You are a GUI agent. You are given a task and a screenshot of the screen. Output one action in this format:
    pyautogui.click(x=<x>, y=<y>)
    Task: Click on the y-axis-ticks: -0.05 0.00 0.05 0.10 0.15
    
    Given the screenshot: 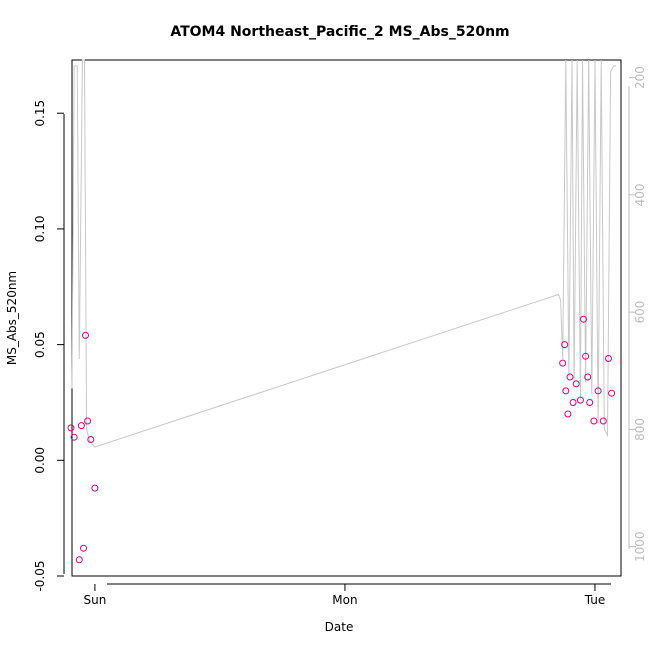 What is the action you would take?
    pyautogui.click(x=48, y=346)
    